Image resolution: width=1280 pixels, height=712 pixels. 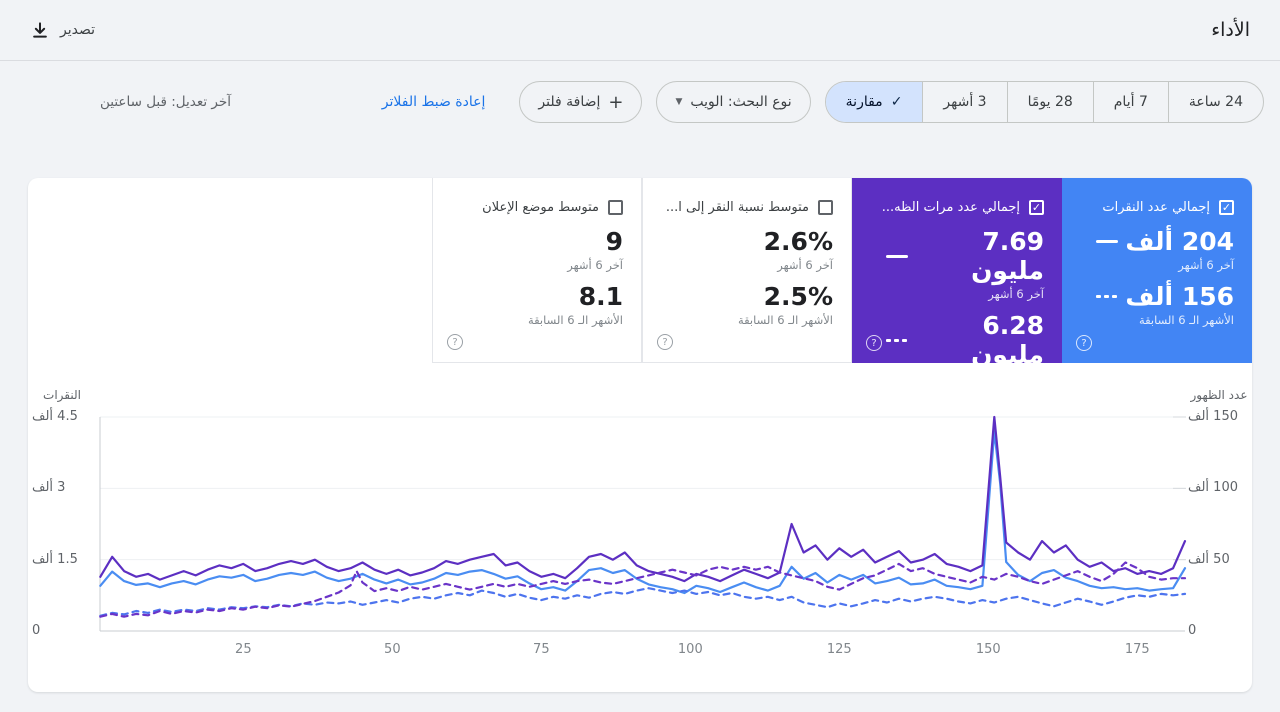 I want to click on tab-28d: 28 يومًا, so click(x=1049, y=102).